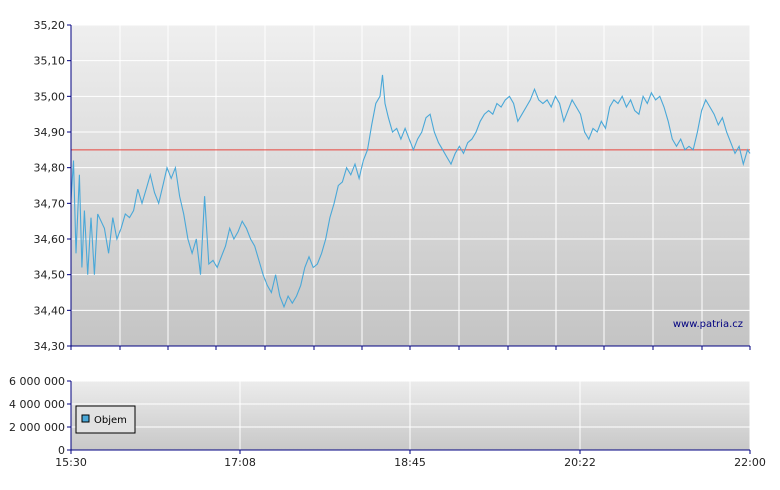 The height and width of the screenshot is (490, 780). I want to click on price-y-tick-label: 35,00, so click(50, 96).